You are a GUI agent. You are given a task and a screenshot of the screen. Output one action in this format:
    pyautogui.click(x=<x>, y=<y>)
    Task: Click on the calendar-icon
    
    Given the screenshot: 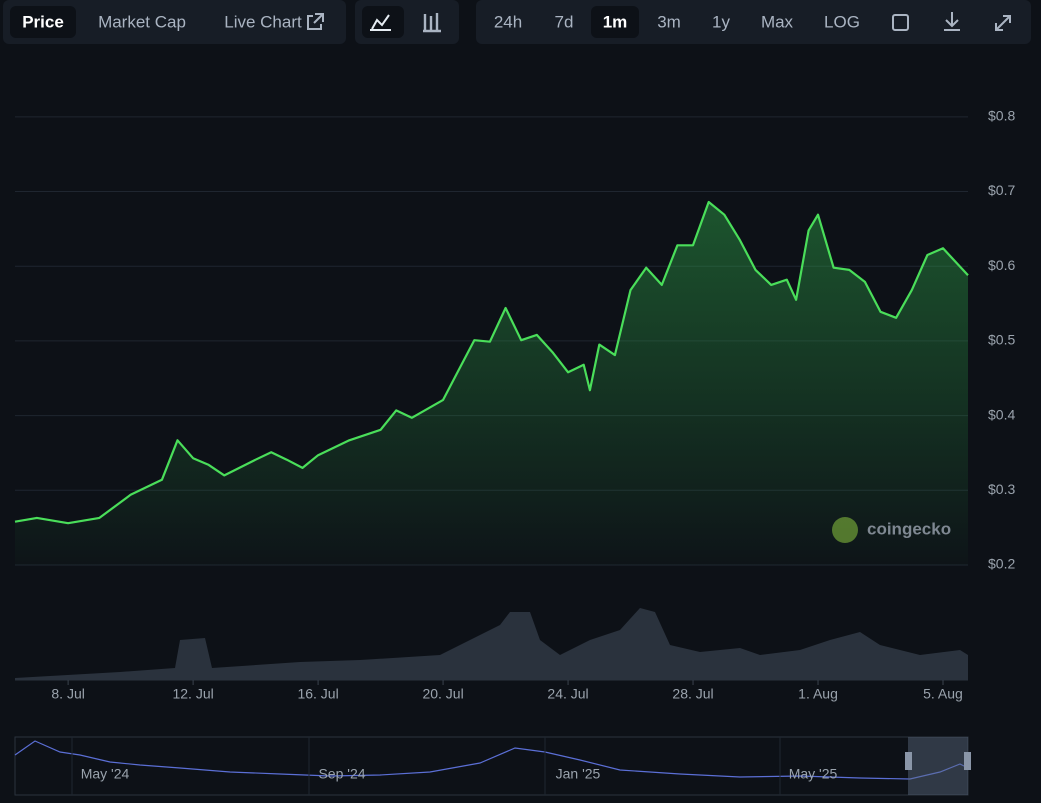 What is the action you would take?
    pyautogui.click(x=900, y=22)
    